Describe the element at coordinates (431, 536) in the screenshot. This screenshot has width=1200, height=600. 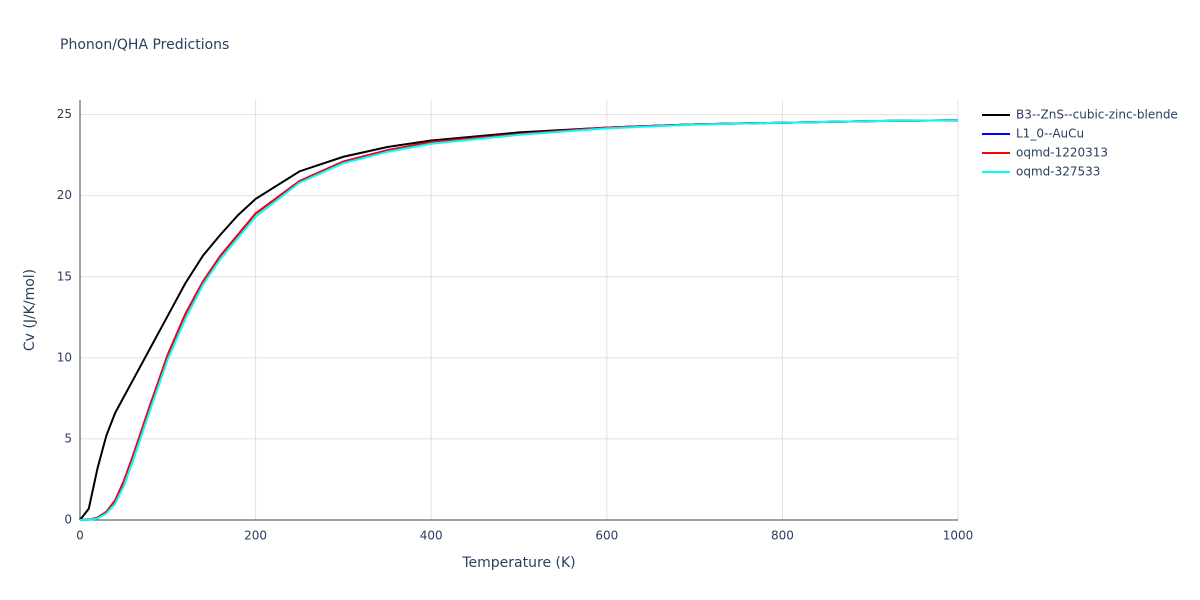
I see `x-tick-label: 400` at that location.